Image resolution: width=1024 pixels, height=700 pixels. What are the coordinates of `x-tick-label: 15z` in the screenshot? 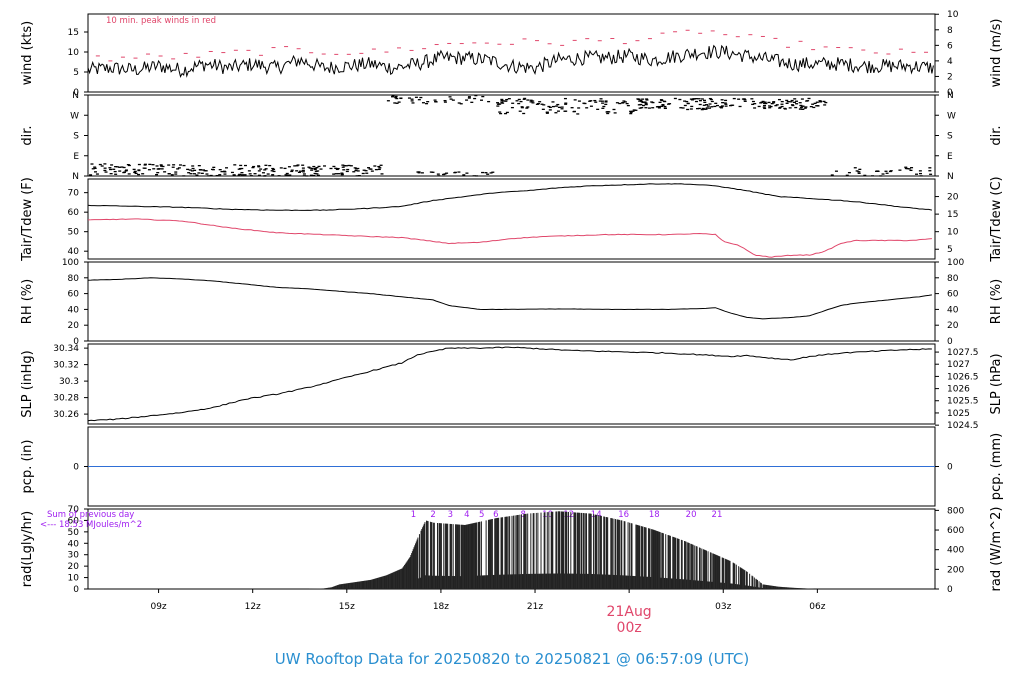 It's located at (347, 607).